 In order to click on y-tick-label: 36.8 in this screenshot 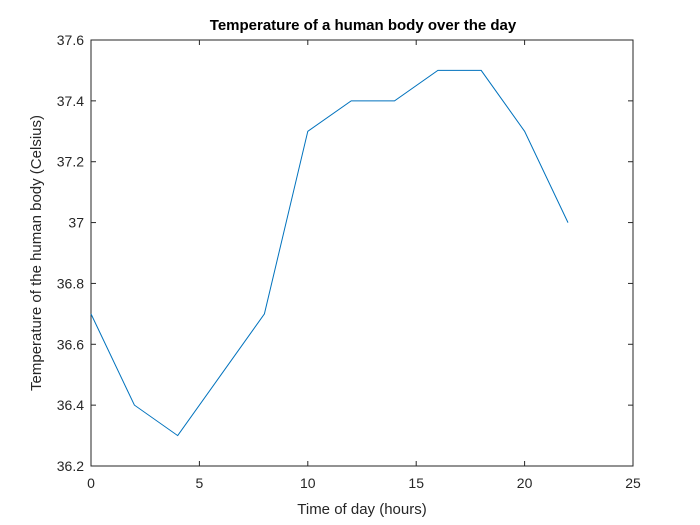, I will do `click(70, 283)`.